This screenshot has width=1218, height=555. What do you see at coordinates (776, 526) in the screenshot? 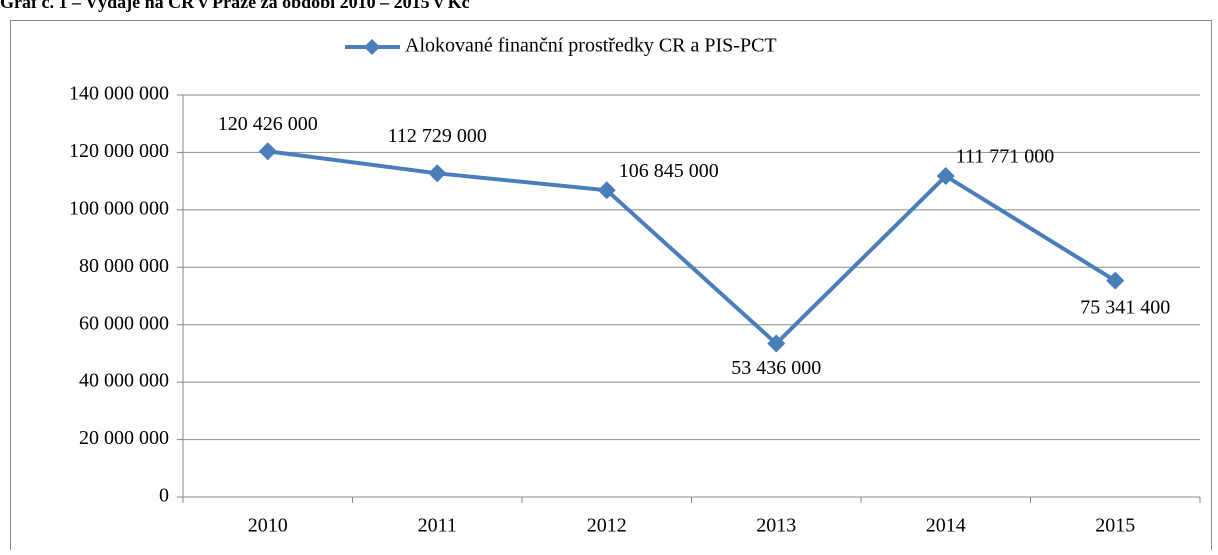
I see `x-tick-label: 2013` at bounding box center [776, 526].